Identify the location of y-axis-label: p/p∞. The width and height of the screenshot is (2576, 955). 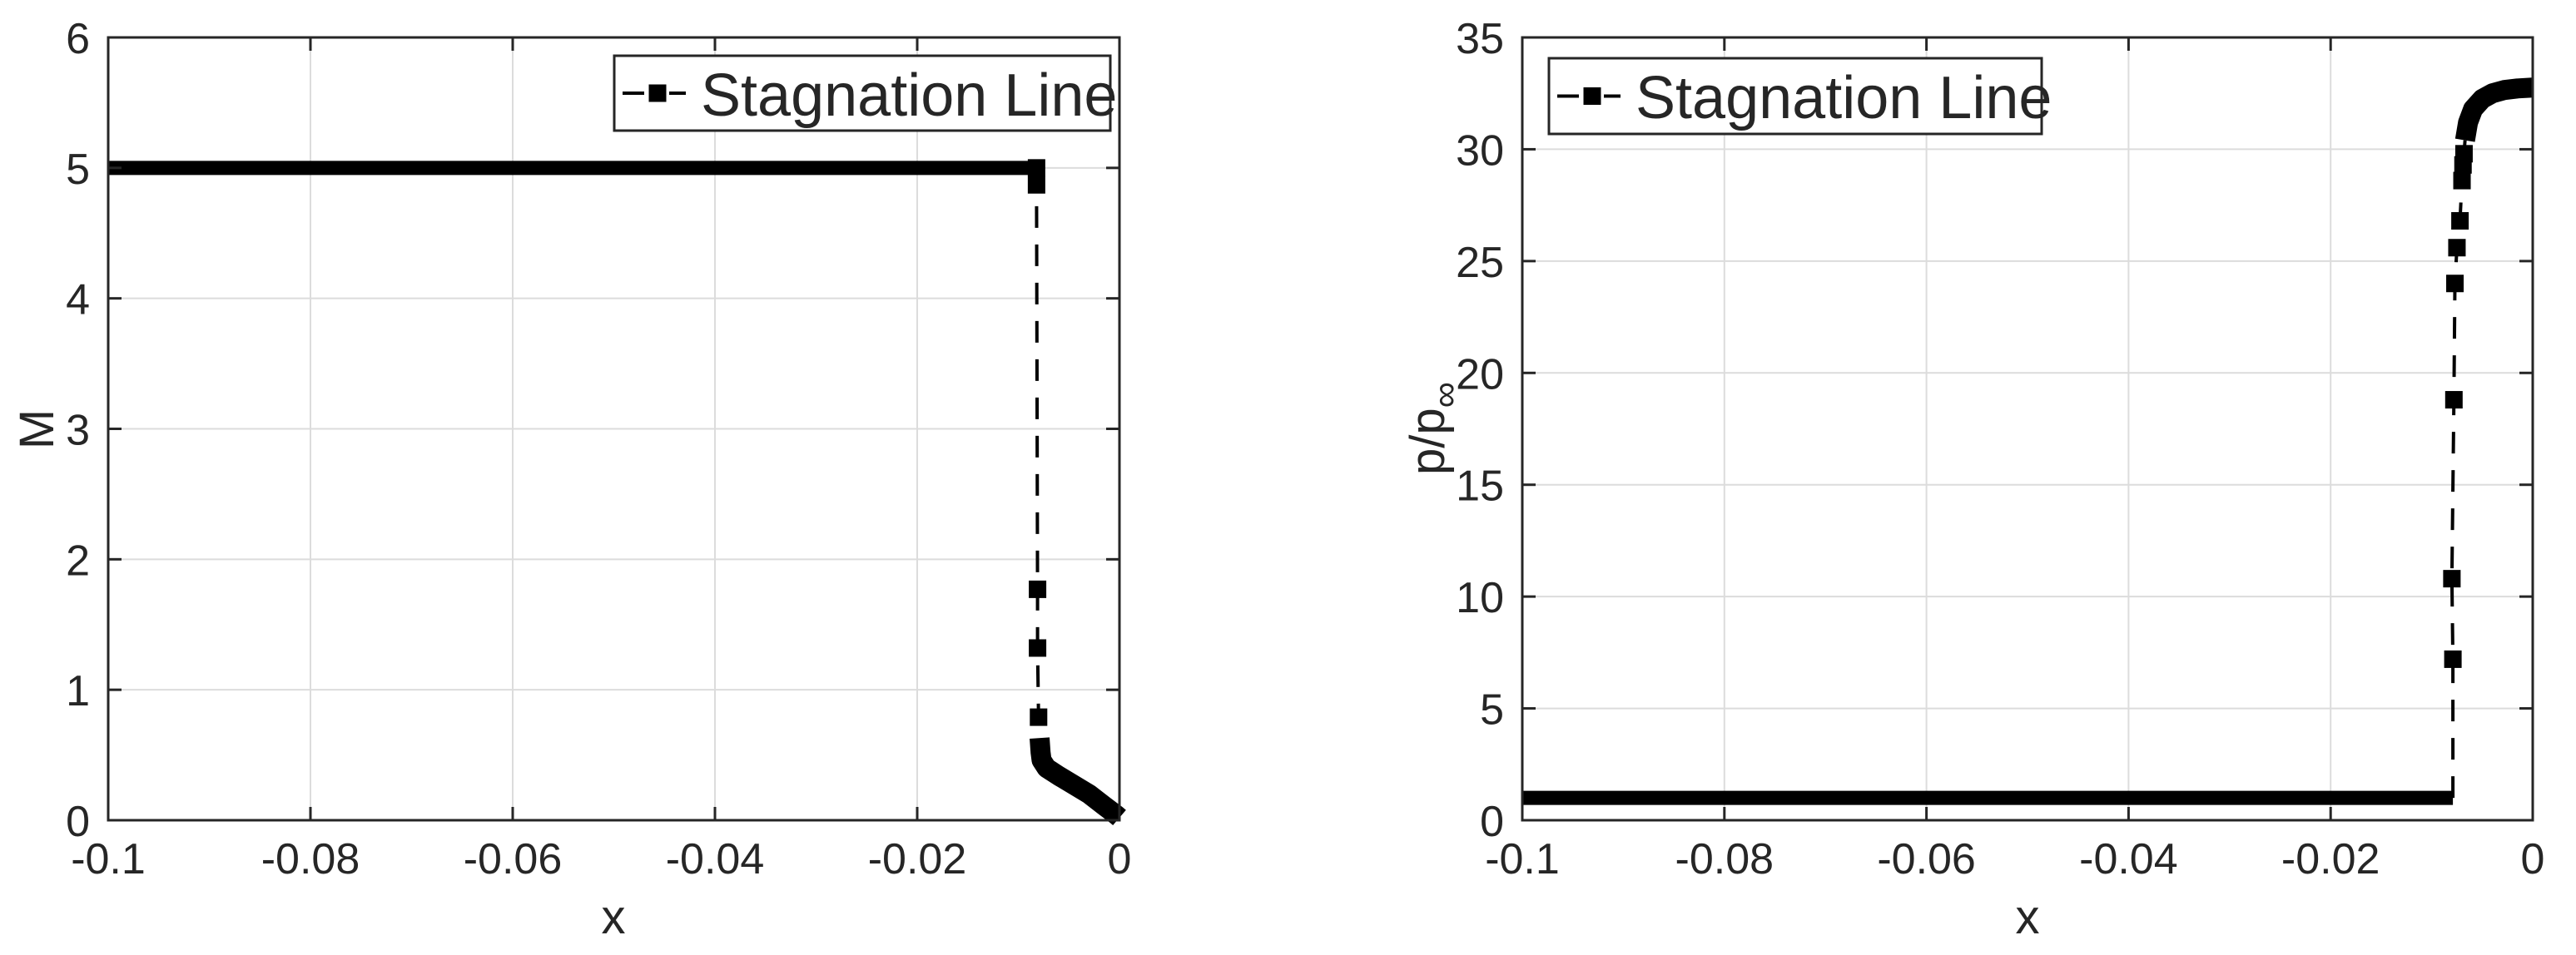
(1433, 428).